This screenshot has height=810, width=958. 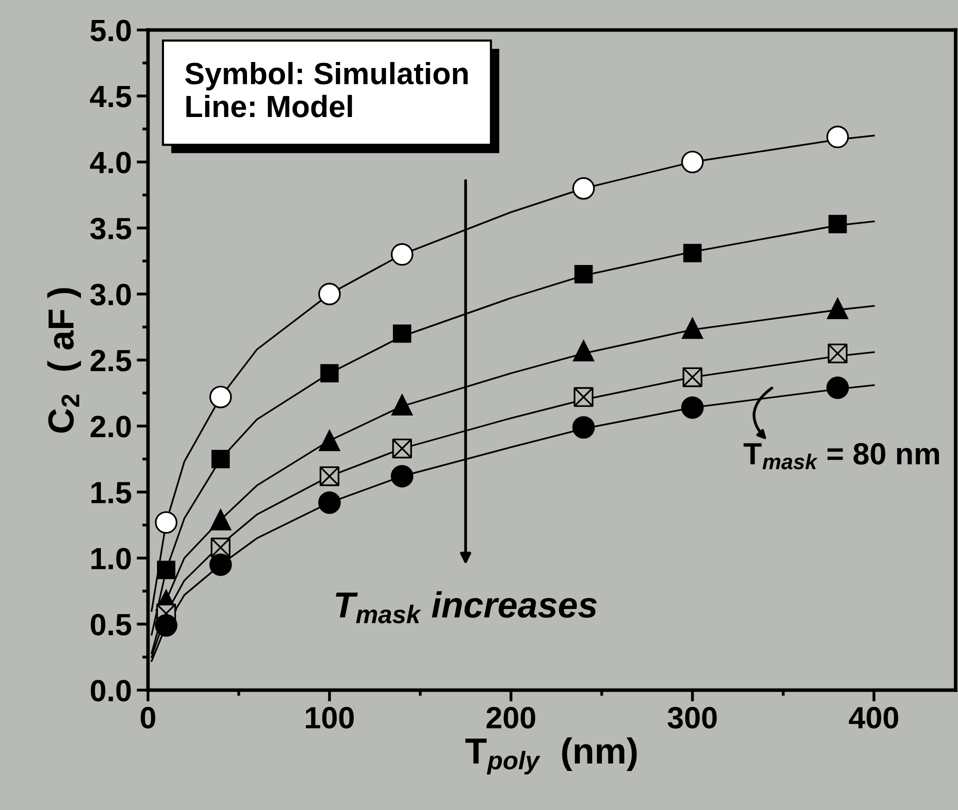 I want to click on x-tick-label: 200, so click(x=511, y=717).